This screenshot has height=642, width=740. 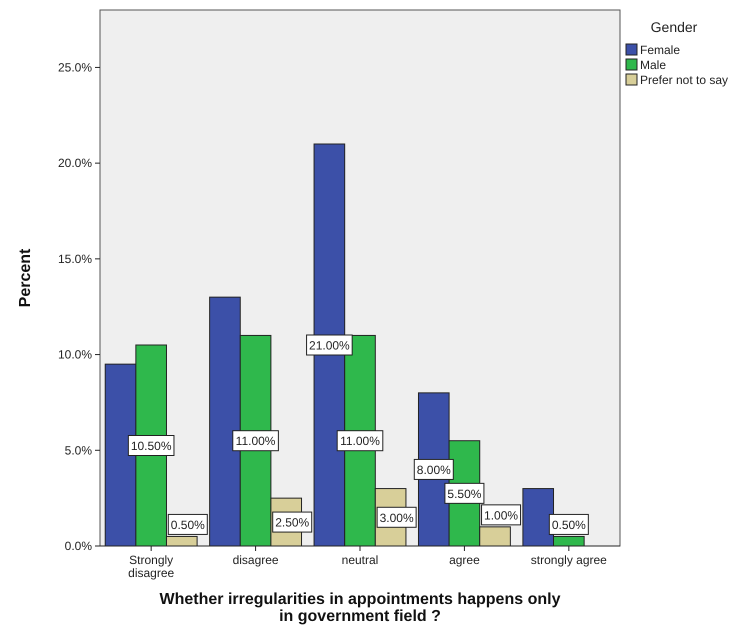 What do you see at coordinates (360, 560) in the screenshot?
I see `x-tick-label: neutral` at bounding box center [360, 560].